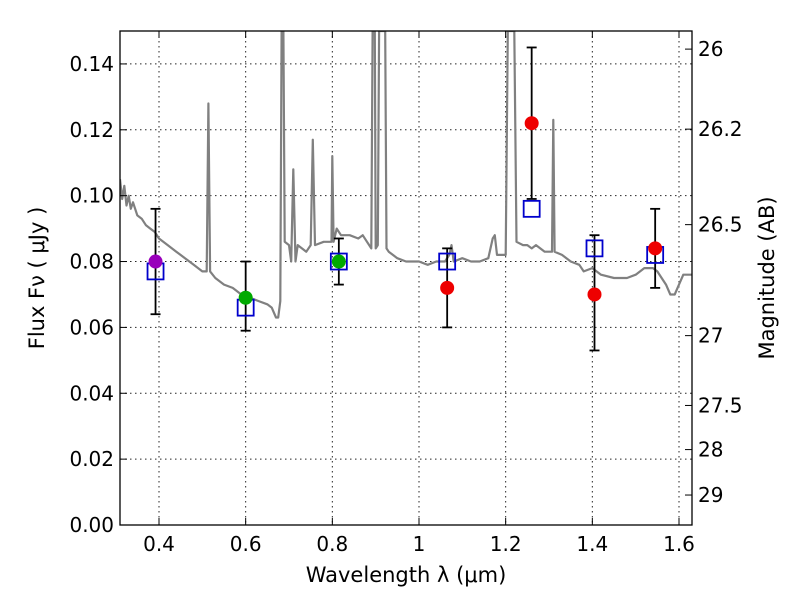 The image size is (800, 600). I want to click on x-tick-label: 1.4, so click(592, 544).